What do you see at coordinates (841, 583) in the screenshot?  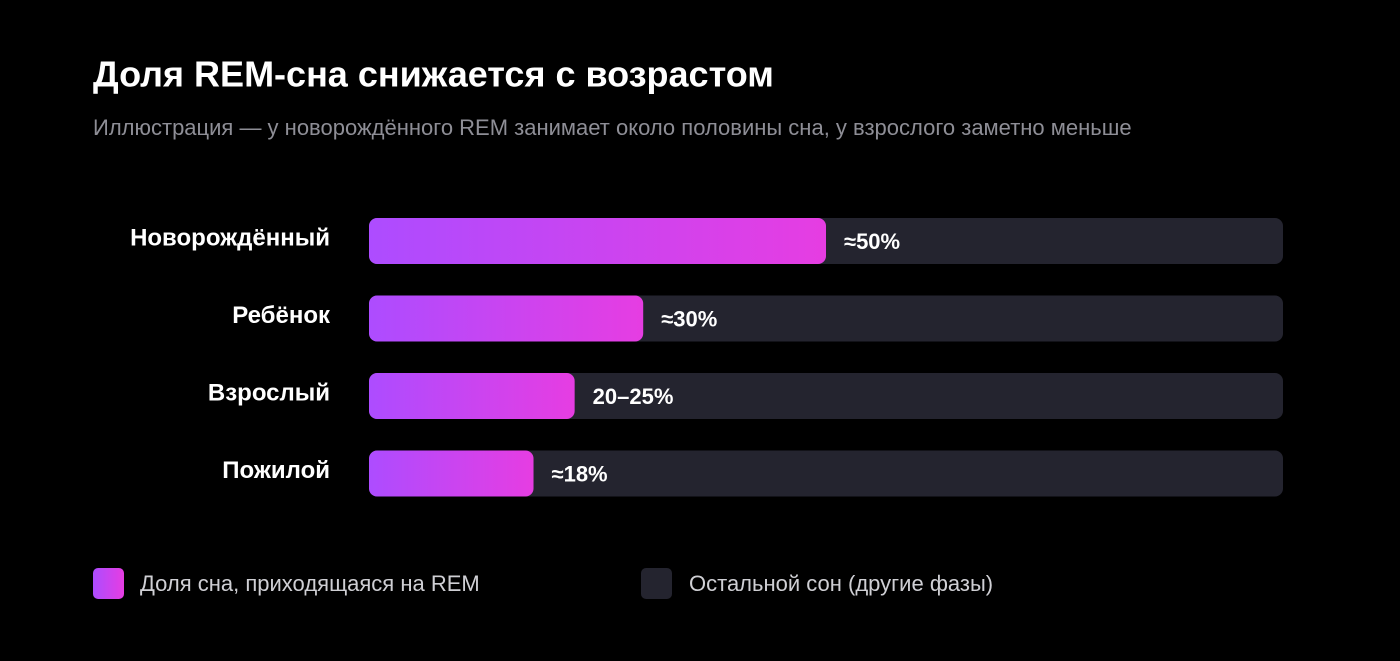 I see `legend-label: Остальной сон (другие фазы)` at bounding box center [841, 583].